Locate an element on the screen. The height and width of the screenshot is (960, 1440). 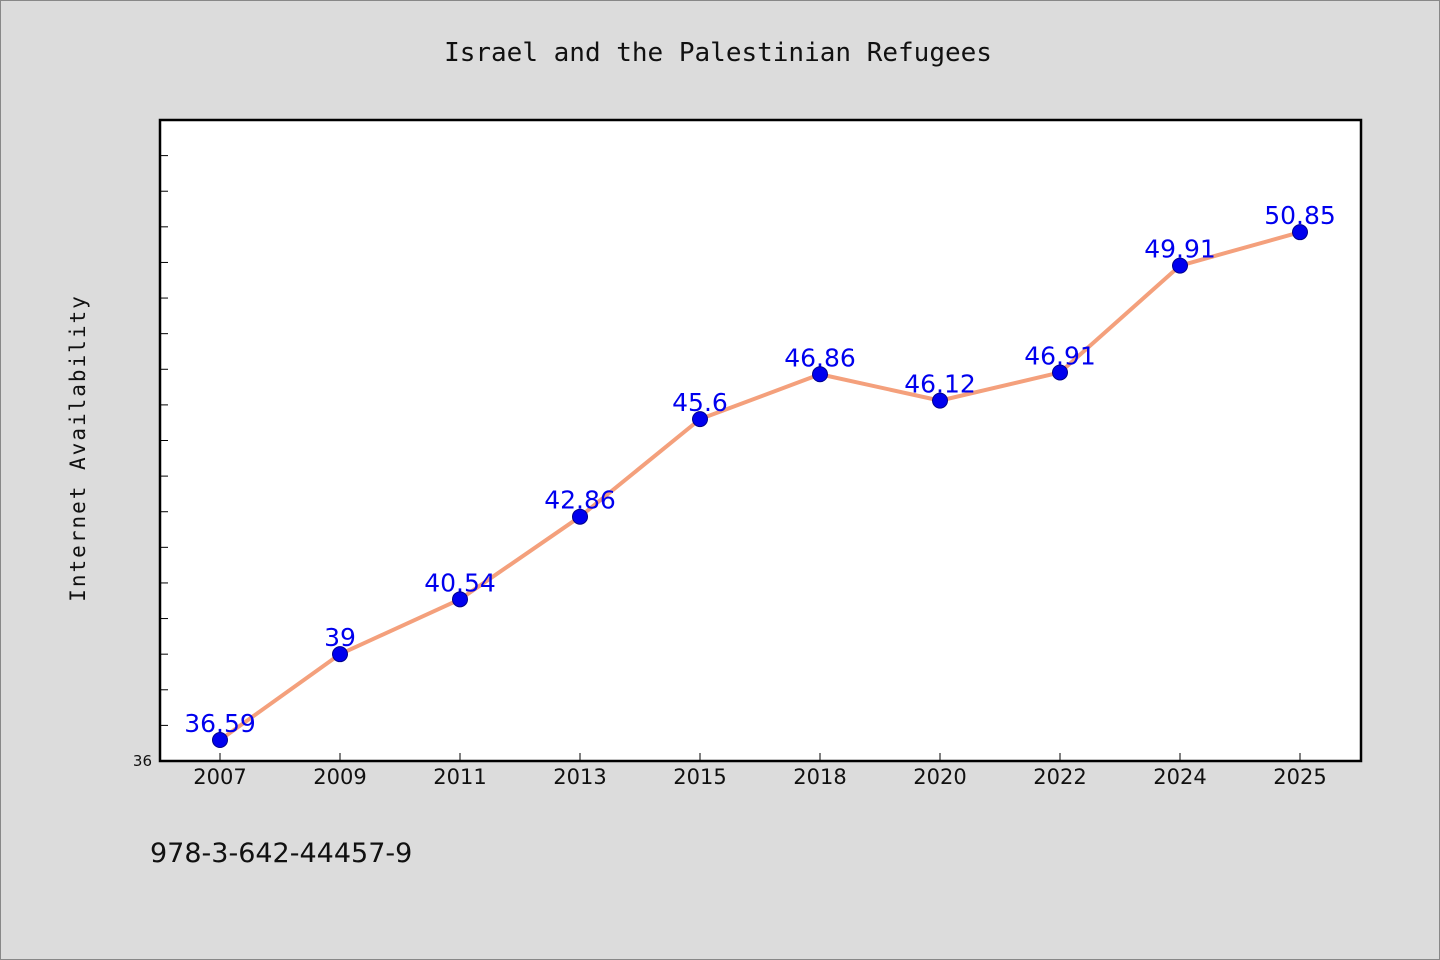
y-axis-ticks: 36 is located at coordinates (150, 462).